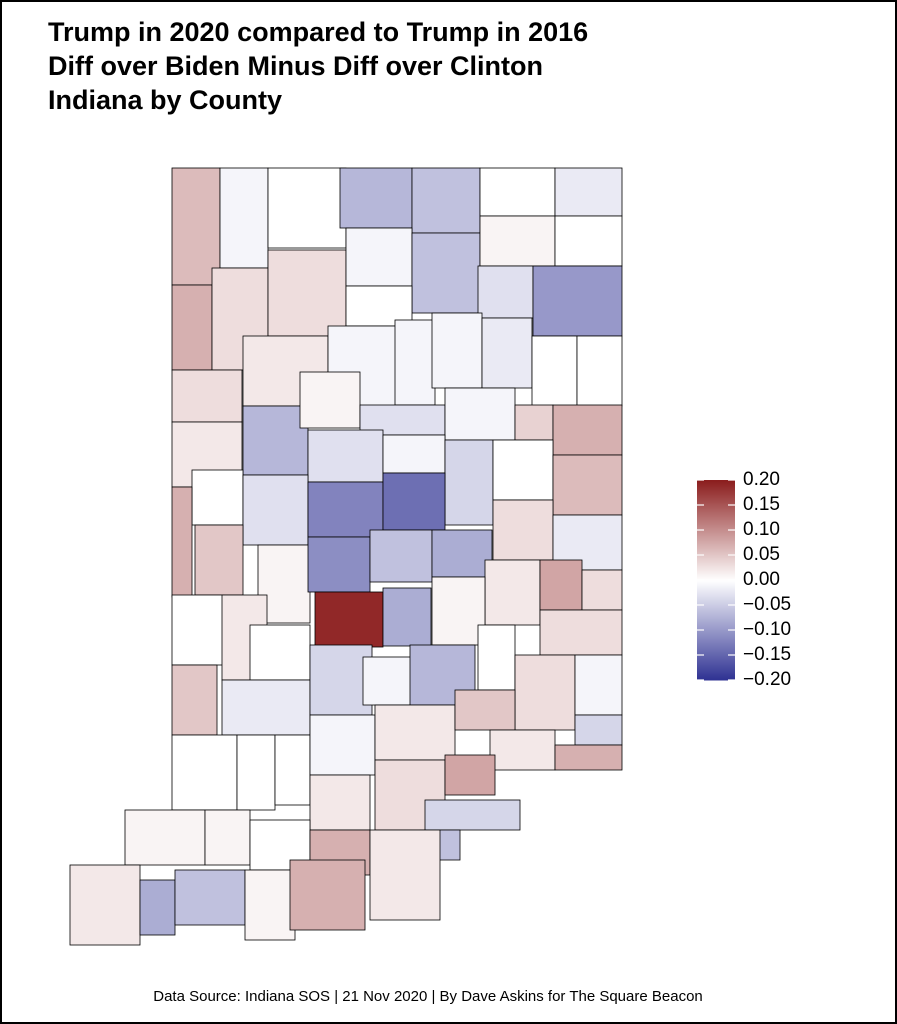  Describe the element at coordinates (761, 529) in the screenshot. I see `legend-tick-label: 0.10` at that location.